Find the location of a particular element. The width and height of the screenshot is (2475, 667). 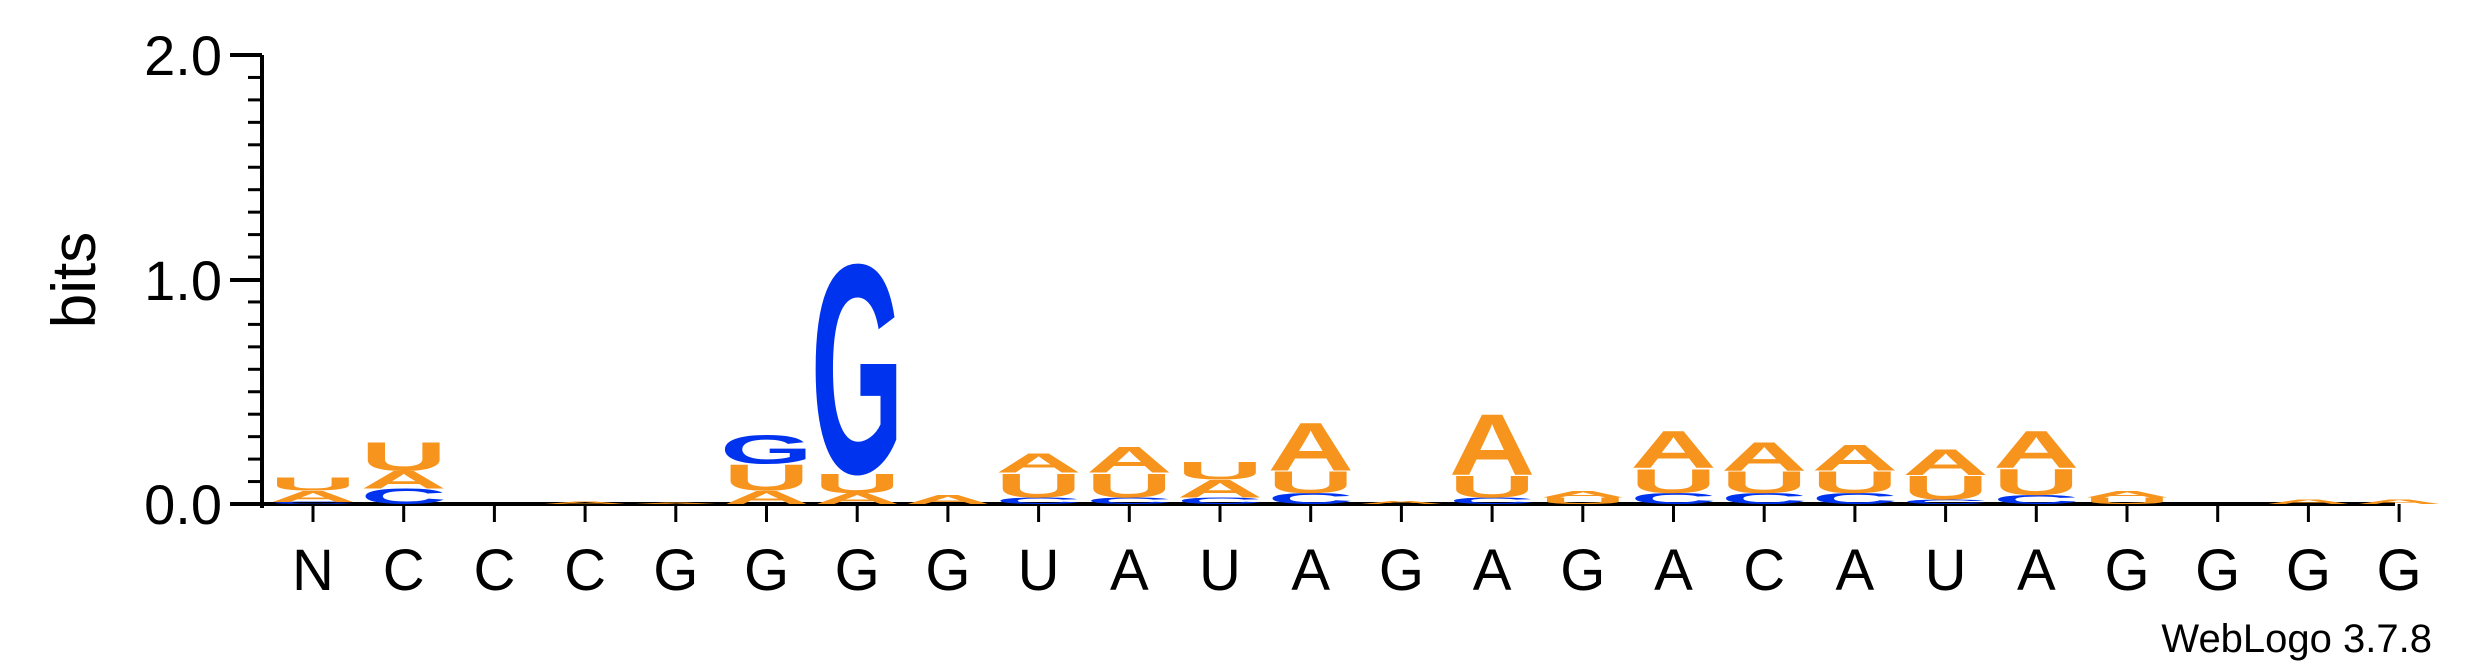

y-axis-title: bits is located at coordinates (74, 280).